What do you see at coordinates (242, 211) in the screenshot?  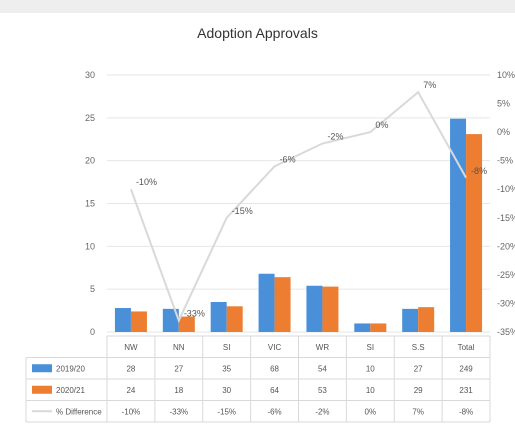 I see `difference-data-label: -15%` at bounding box center [242, 211].